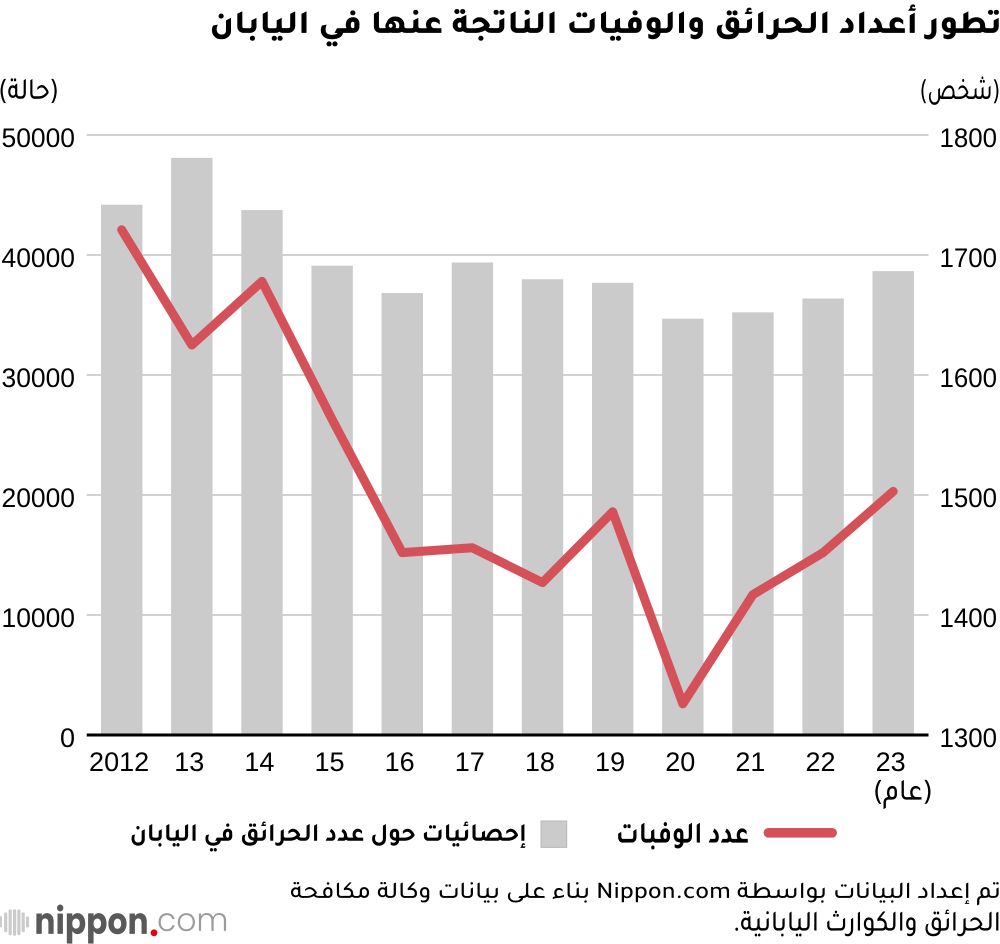 Image resolution: width=1000 pixels, height=944 pixels. What do you see at coordinates (969, 738) in the screenshot?
I see `svg-text: 1300` at bounding box center [969, 738].